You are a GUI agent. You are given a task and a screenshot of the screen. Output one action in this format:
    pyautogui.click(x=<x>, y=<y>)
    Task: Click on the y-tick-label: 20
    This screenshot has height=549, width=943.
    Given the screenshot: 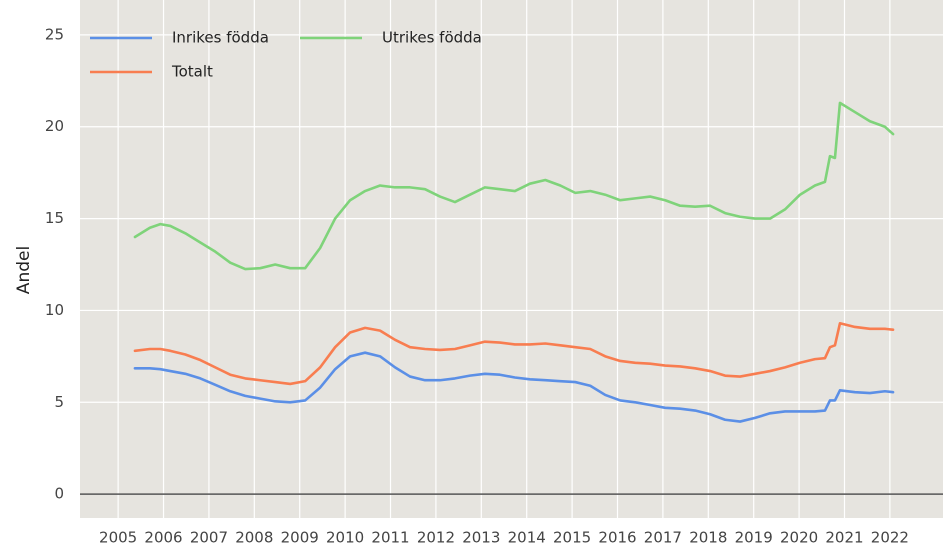 What is the action you would take?
    pyautogui.click(x=54, y=126)
    